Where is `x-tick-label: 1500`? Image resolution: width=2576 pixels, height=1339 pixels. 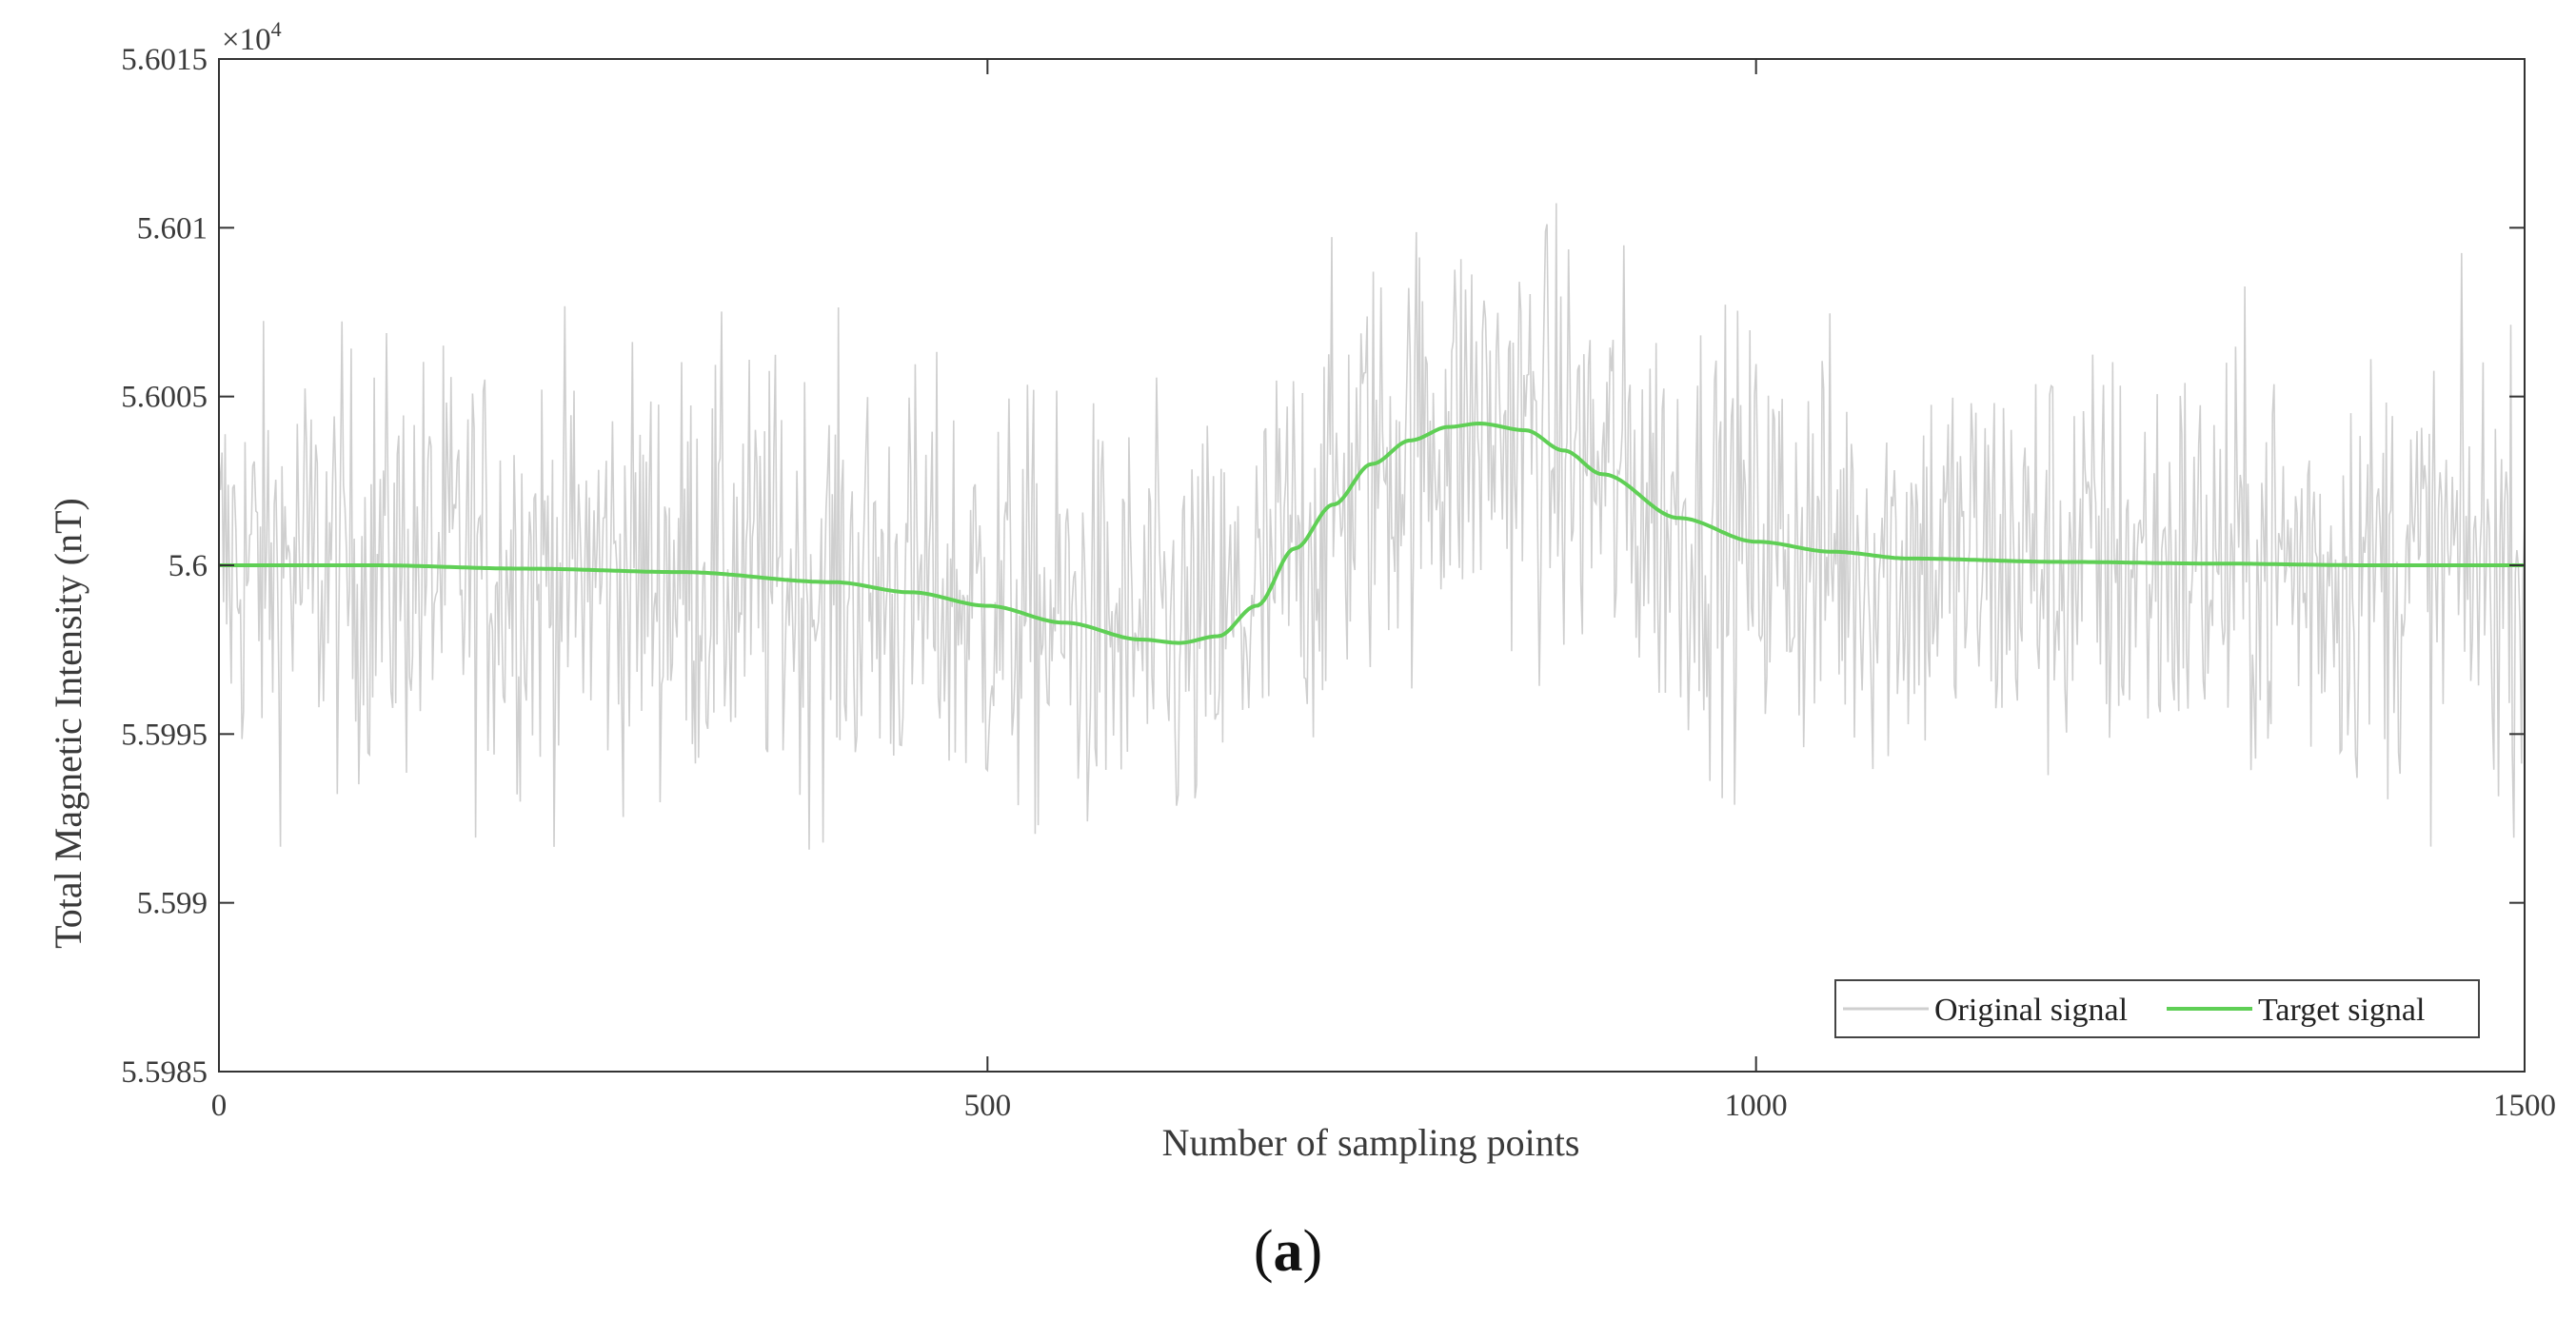
x-tick-label: 1500 is located at coordinates (2524, 1106).